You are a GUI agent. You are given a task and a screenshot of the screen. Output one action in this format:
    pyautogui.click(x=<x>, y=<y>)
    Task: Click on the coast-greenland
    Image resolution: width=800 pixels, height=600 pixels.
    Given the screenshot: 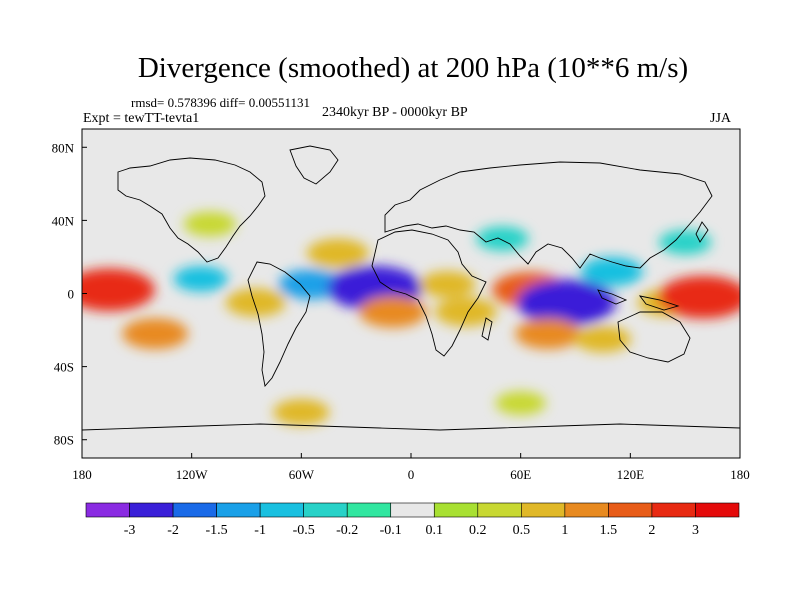 What is the action you would take?
    pyautogui.click(x=314, y=165)
    